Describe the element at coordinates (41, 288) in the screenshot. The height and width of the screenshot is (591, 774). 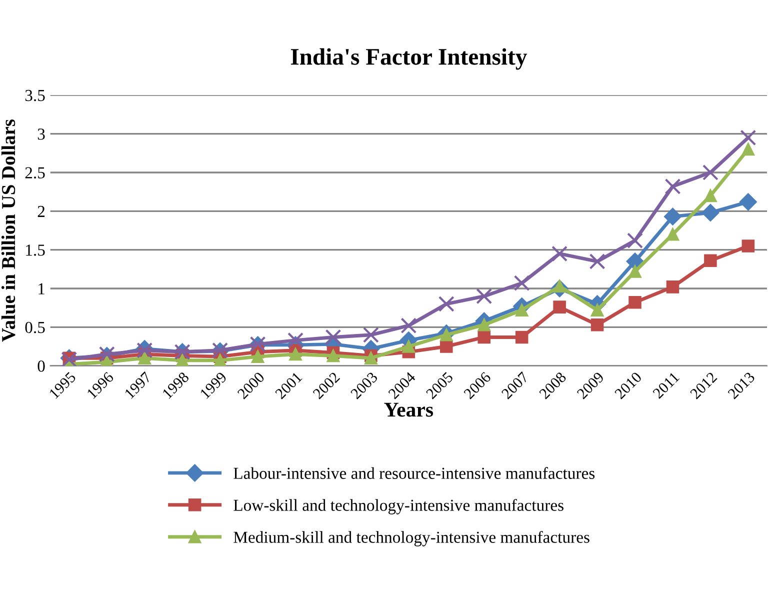
I see `y-tick-label: 1` at that location.